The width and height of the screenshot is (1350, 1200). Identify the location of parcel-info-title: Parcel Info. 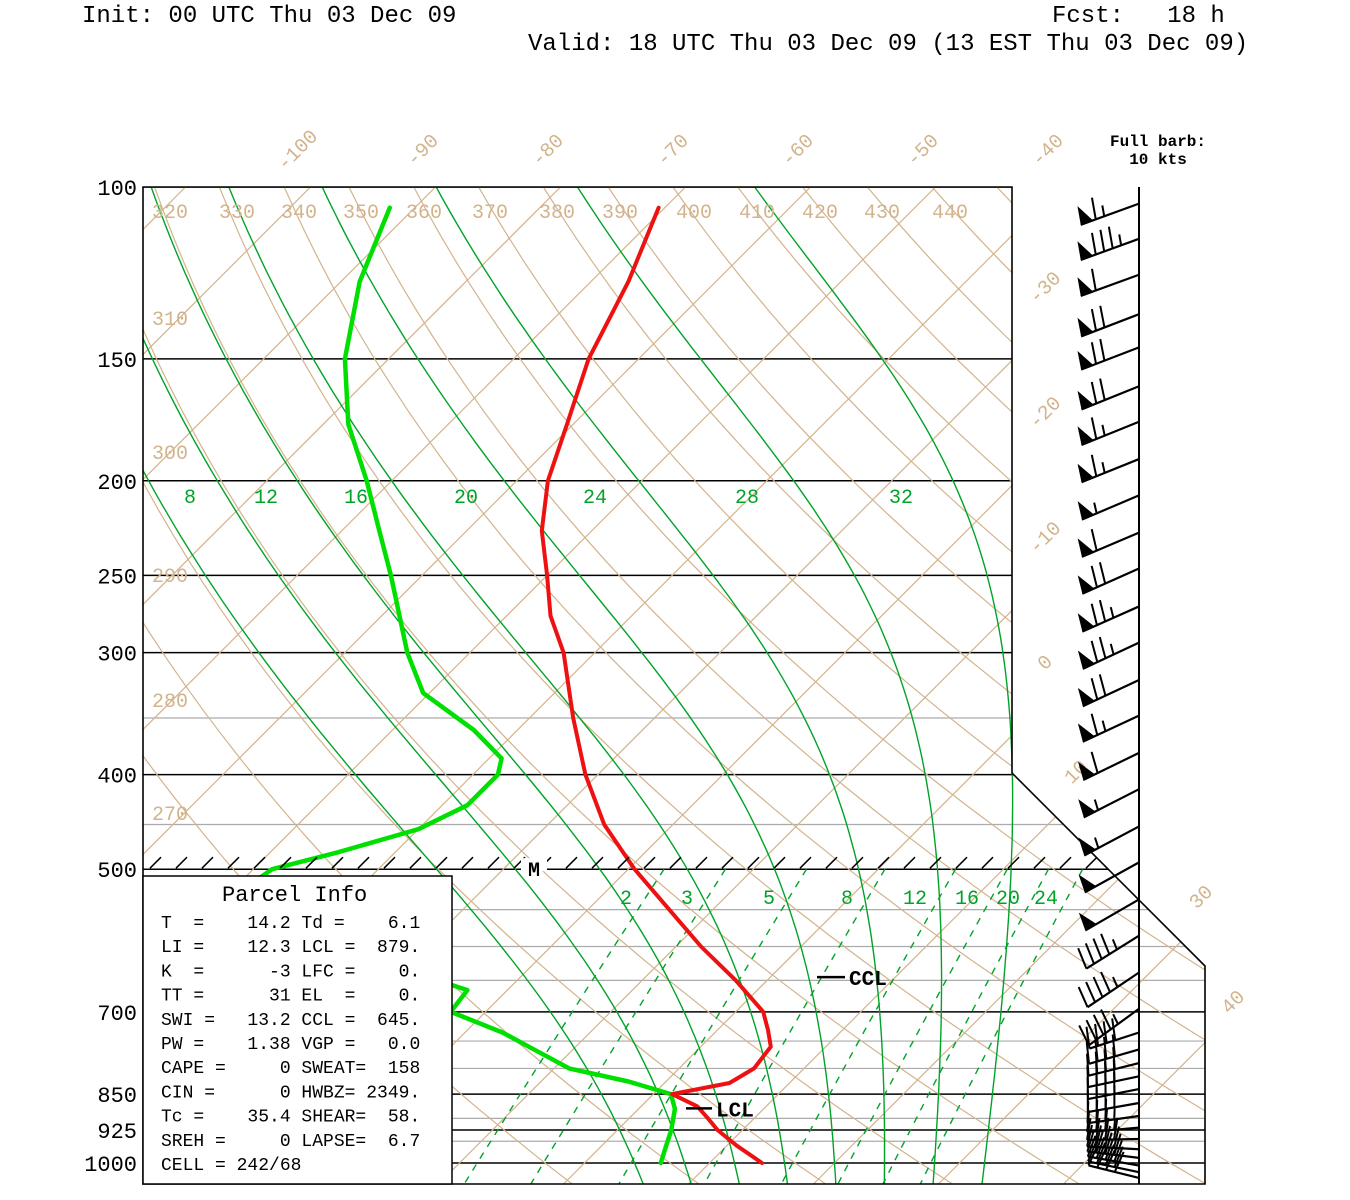
(294, 895).